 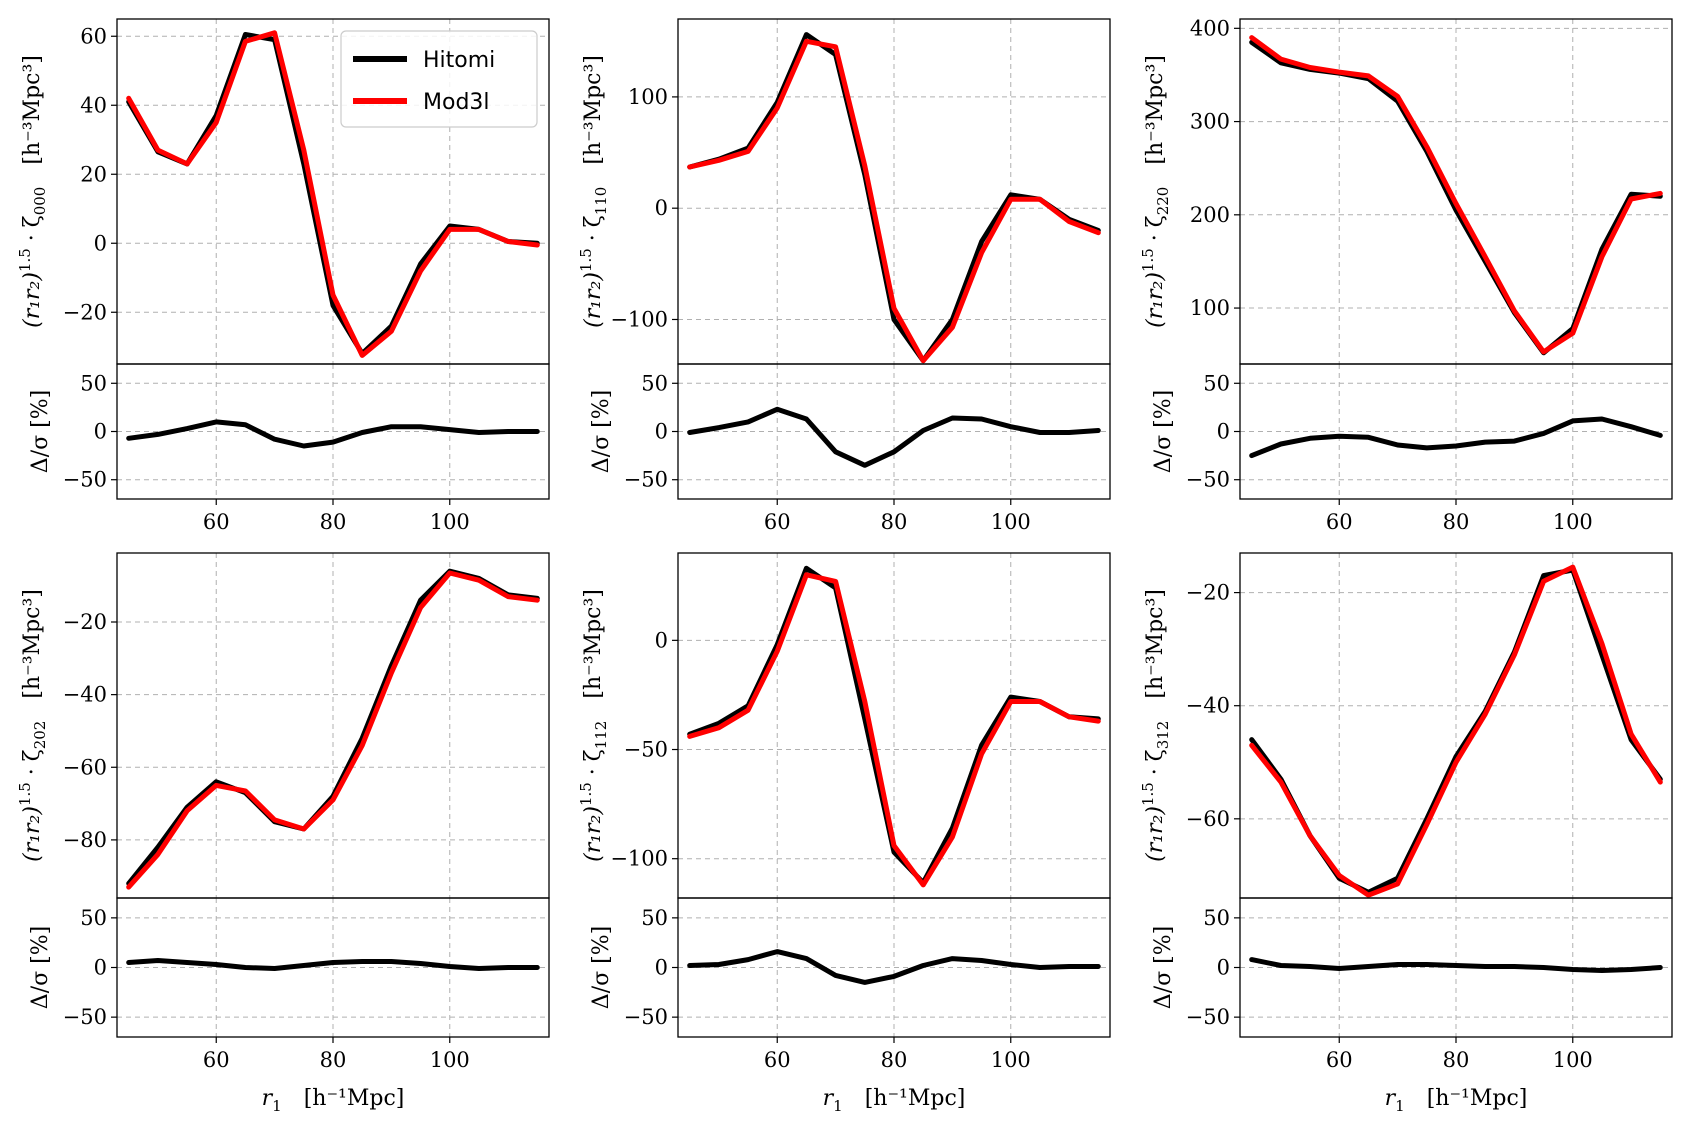 I want to click on main-y-axis-label: (r₁r₂)1.5 · ζ112 [h⁻³Mpc³], so click(x=593, y=725).